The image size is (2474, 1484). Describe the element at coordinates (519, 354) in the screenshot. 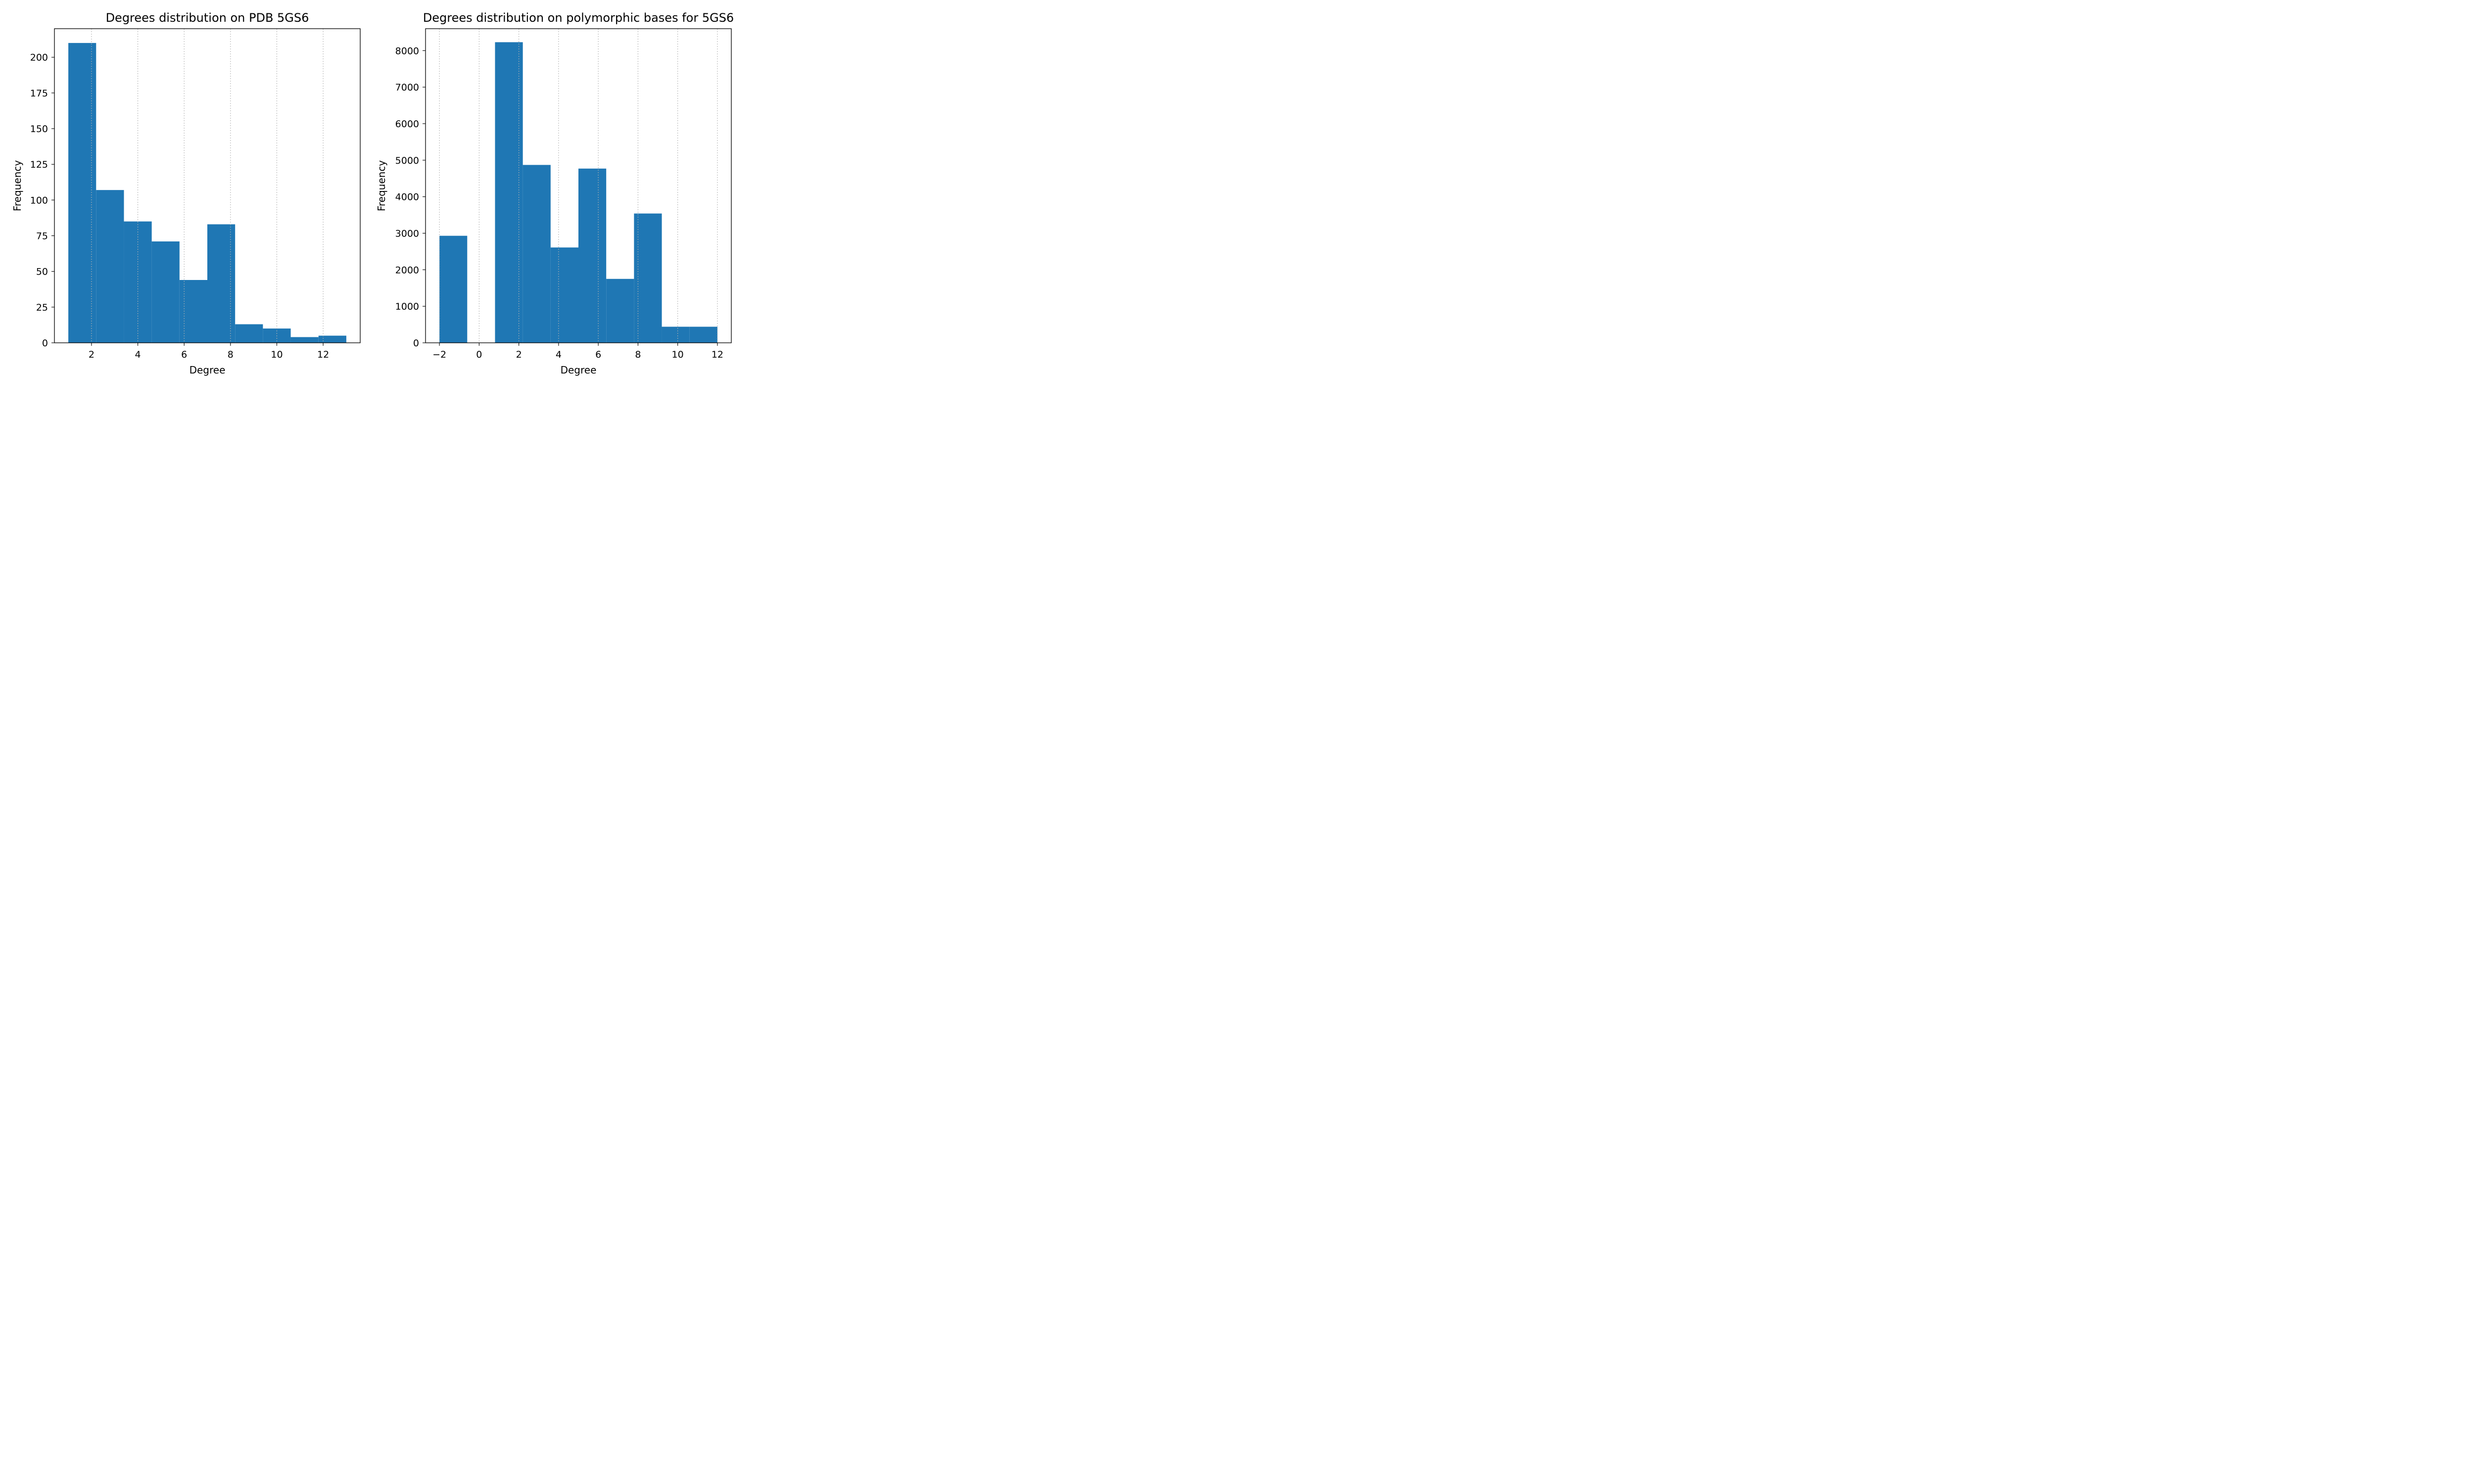

I see `chart-2-x-tick-label-3: 2` at that location.